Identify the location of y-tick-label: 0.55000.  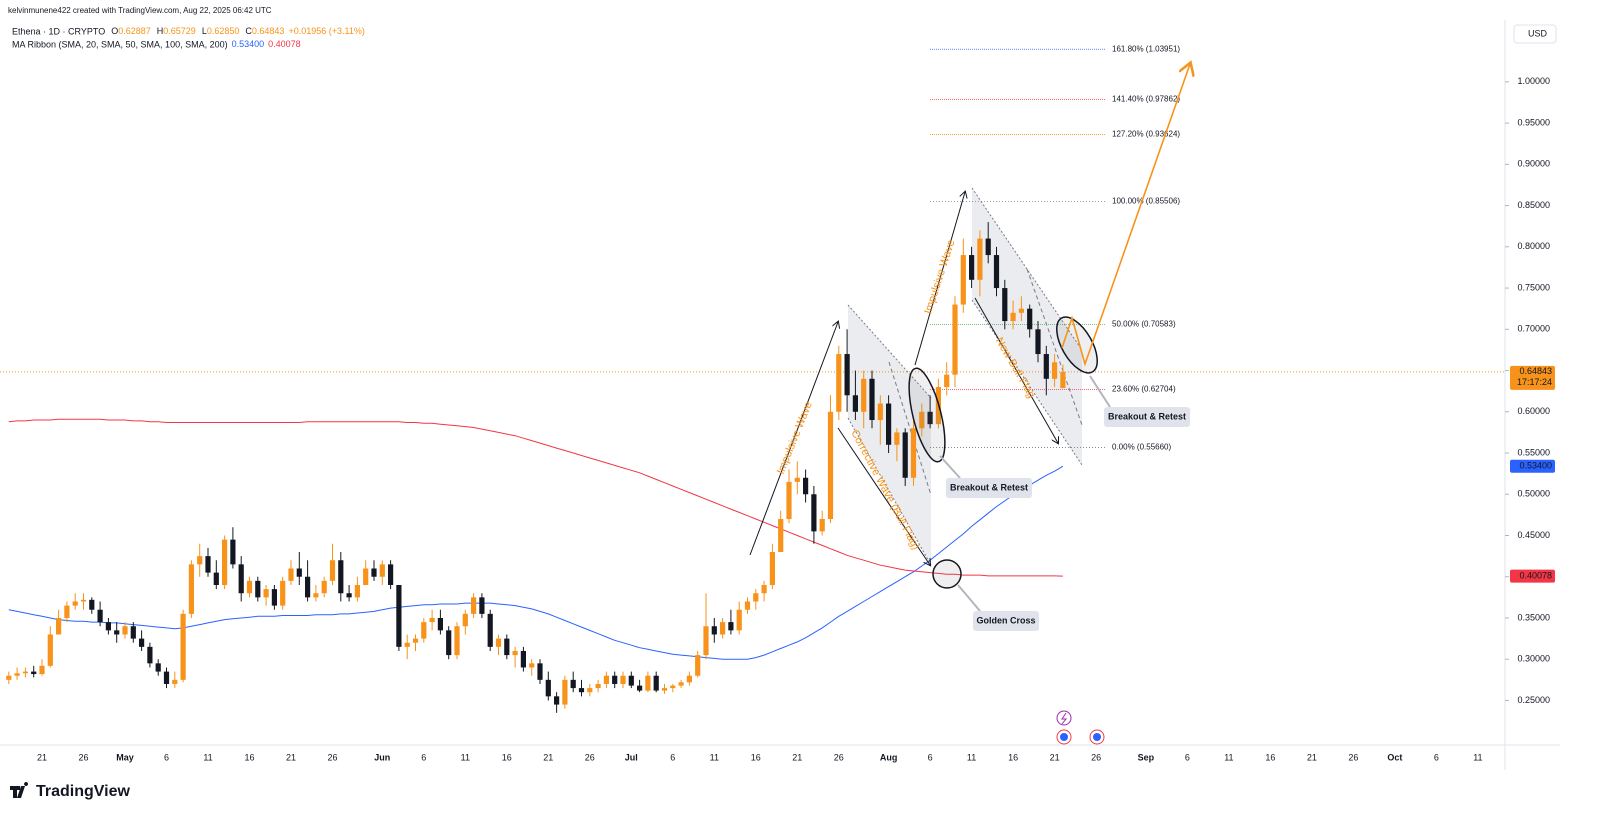
(1533, 452).